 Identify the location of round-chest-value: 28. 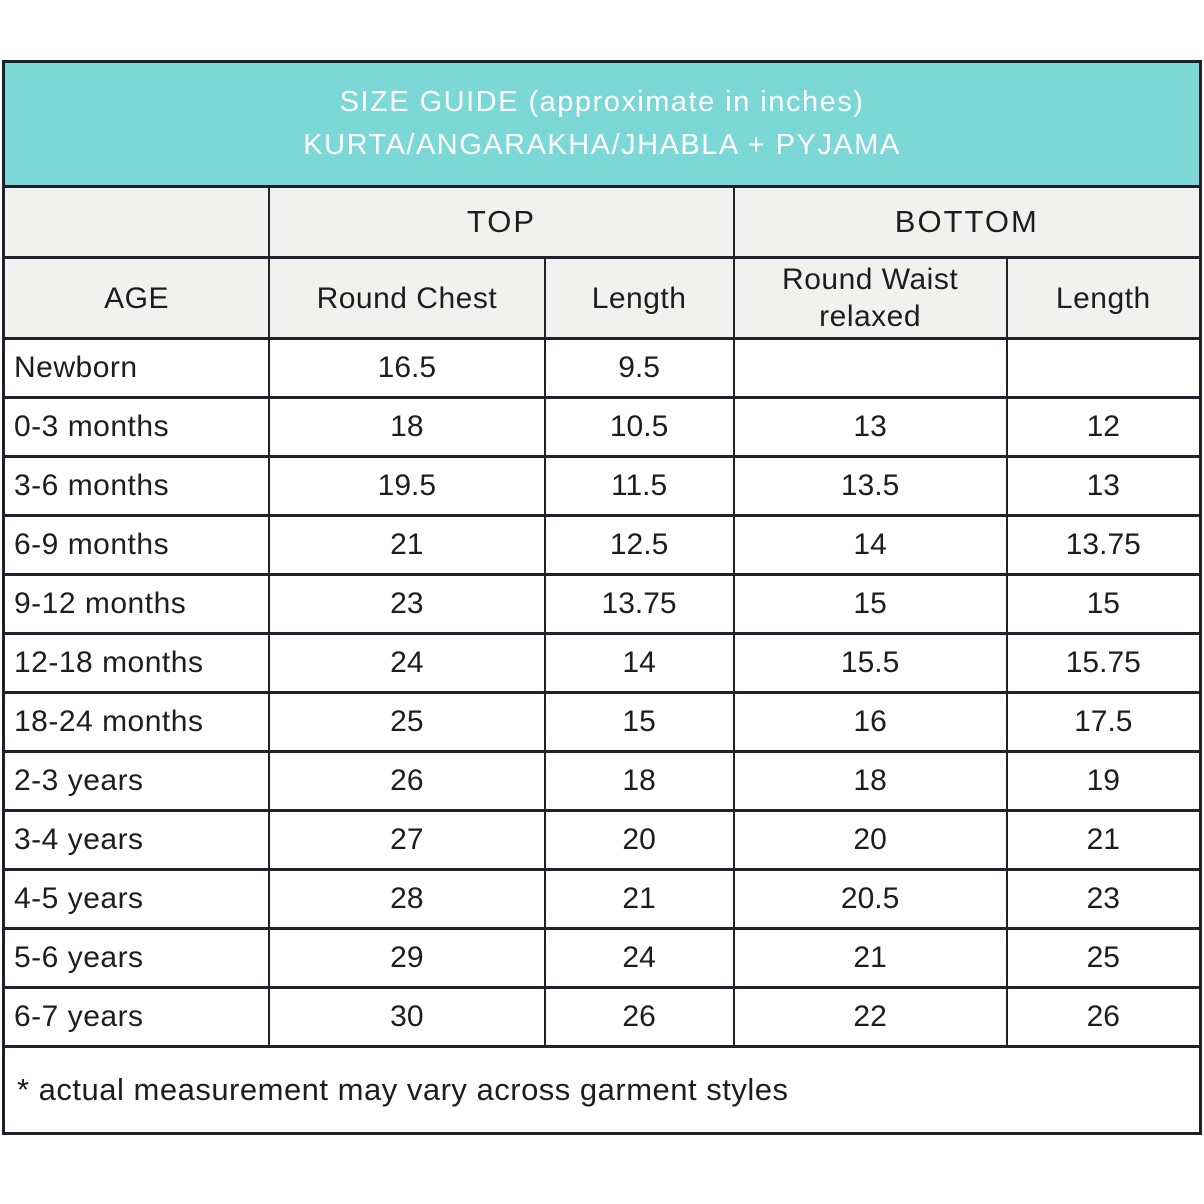
(407, 899).